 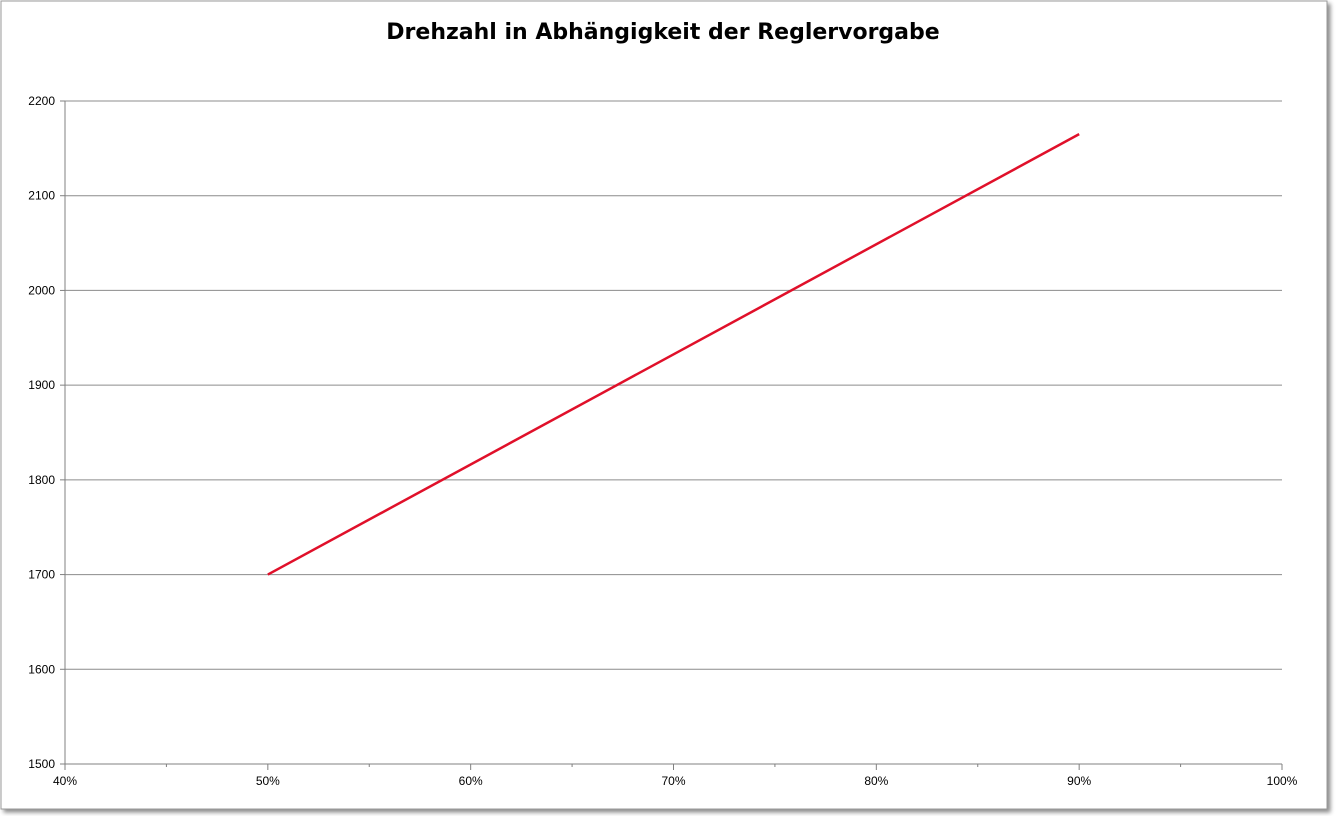 What do you see at coordinates (41, 480) in the screenshot?
I see `y-tick-label: 1800` at bounding box center [41, 480].